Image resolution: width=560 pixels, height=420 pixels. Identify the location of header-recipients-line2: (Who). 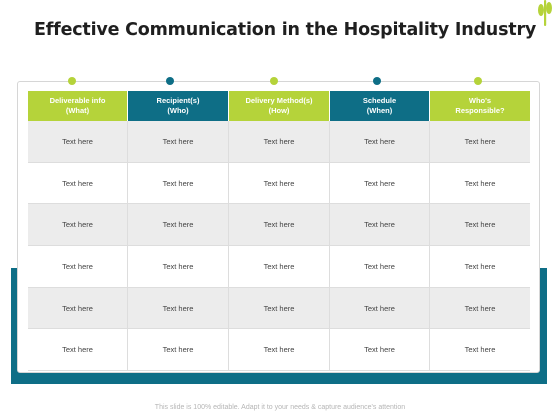
(178, 110).